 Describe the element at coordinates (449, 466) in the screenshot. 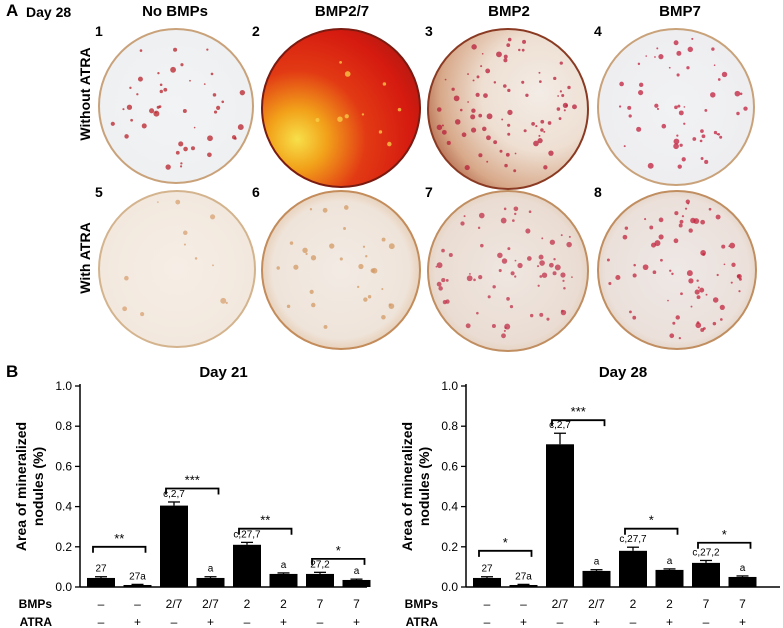

I see `chart2-y-tick-label: 0.6` at that location.